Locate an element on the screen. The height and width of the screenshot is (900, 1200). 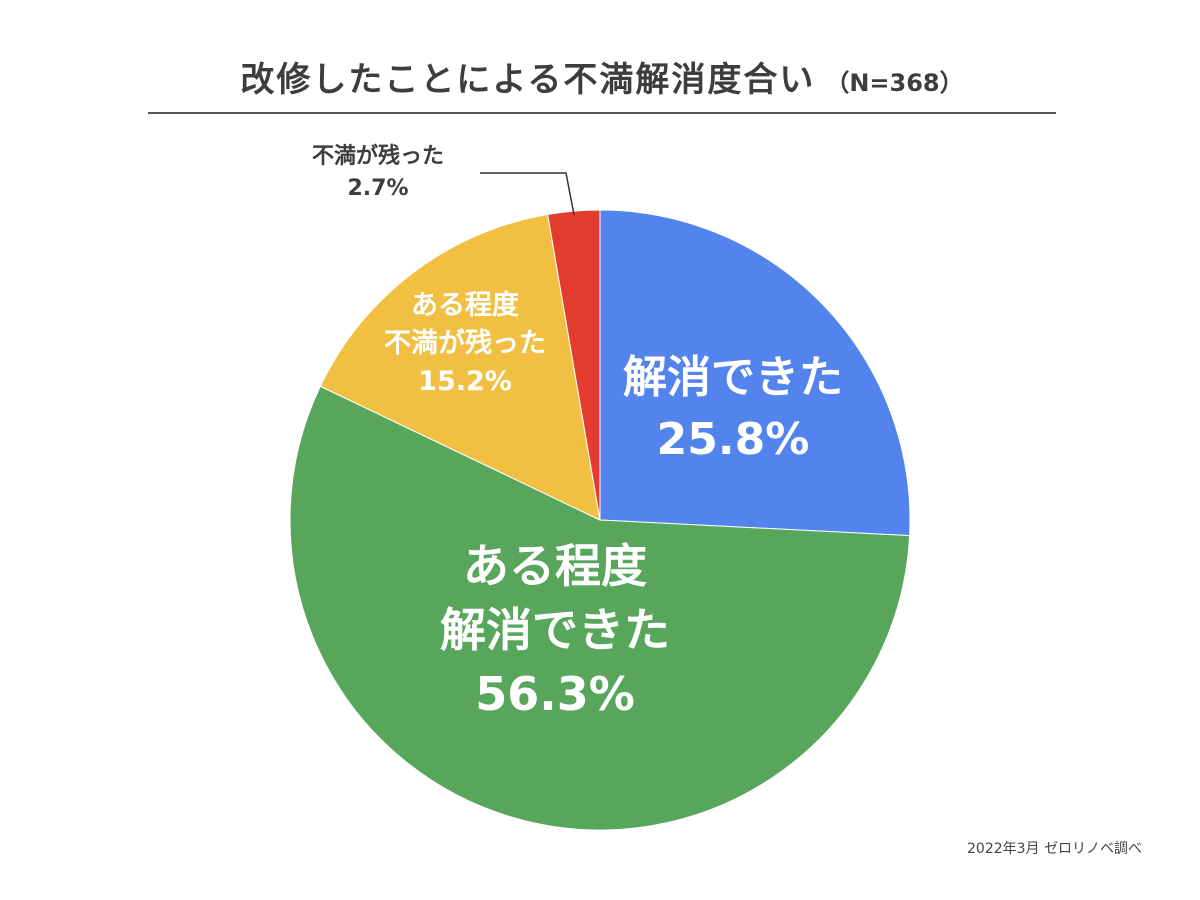
slice-percent: 25.8% is located at coordinates (733, 439).